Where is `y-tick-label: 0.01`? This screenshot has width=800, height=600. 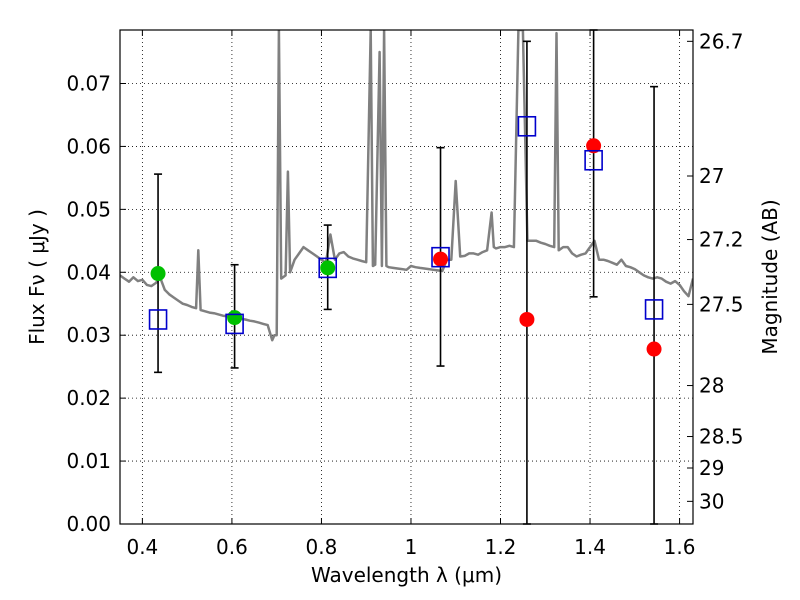 y-tick-label: 0.01 is located at coordinates (88, 461).